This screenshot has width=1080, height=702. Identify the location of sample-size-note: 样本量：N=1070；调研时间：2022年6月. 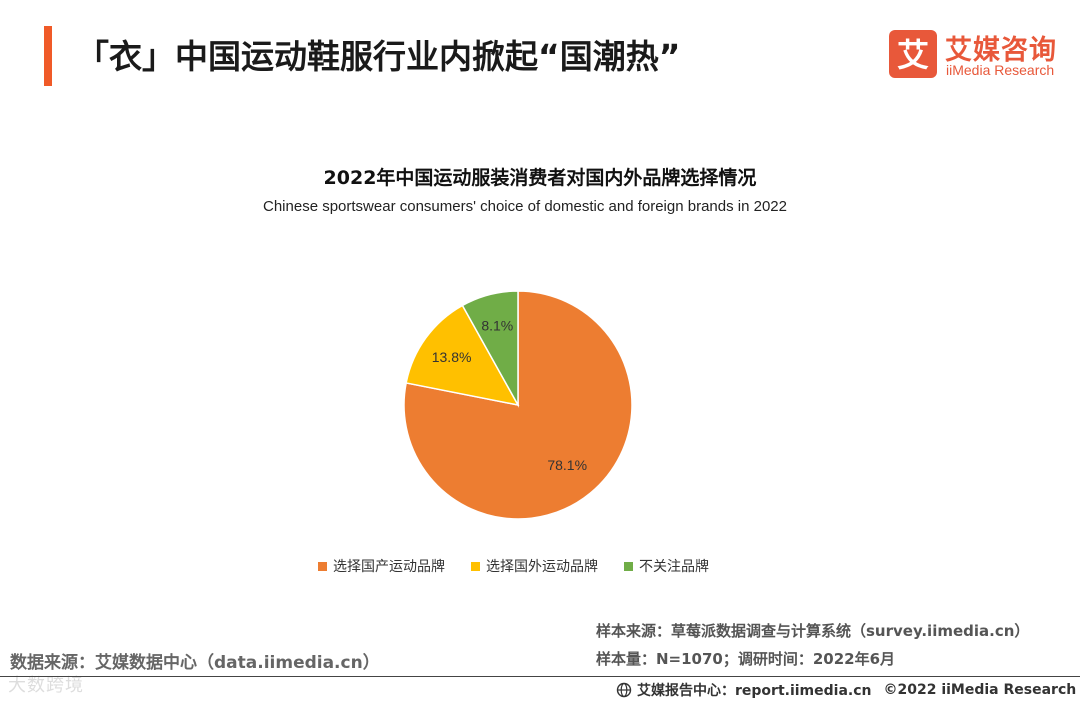
(746, 659).